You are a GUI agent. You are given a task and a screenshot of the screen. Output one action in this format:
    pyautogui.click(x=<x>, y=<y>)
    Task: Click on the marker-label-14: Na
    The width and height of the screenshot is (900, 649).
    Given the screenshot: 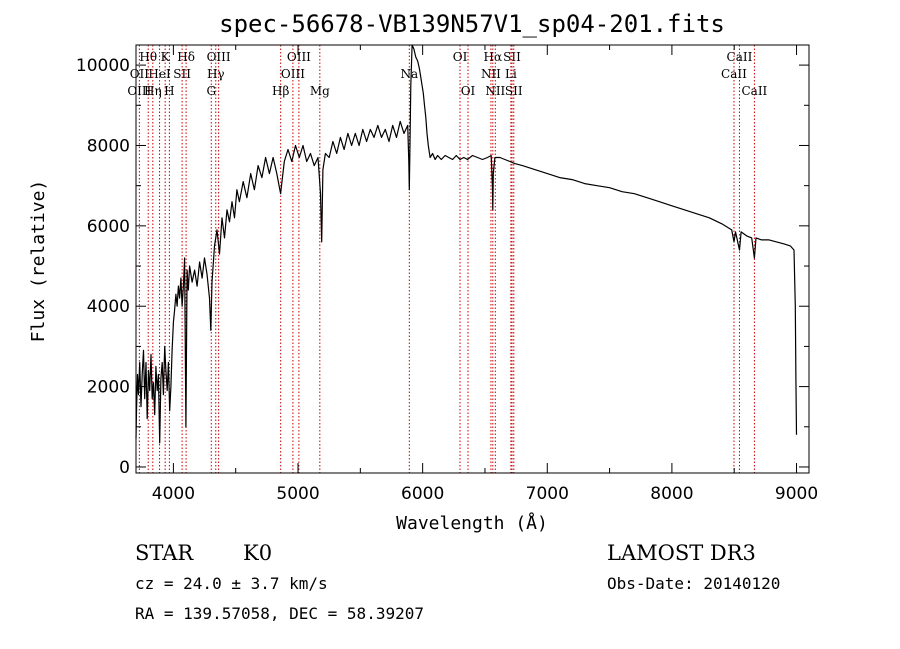 What is the action you would take?
    pyautogui.click(x=409, y=74)
    